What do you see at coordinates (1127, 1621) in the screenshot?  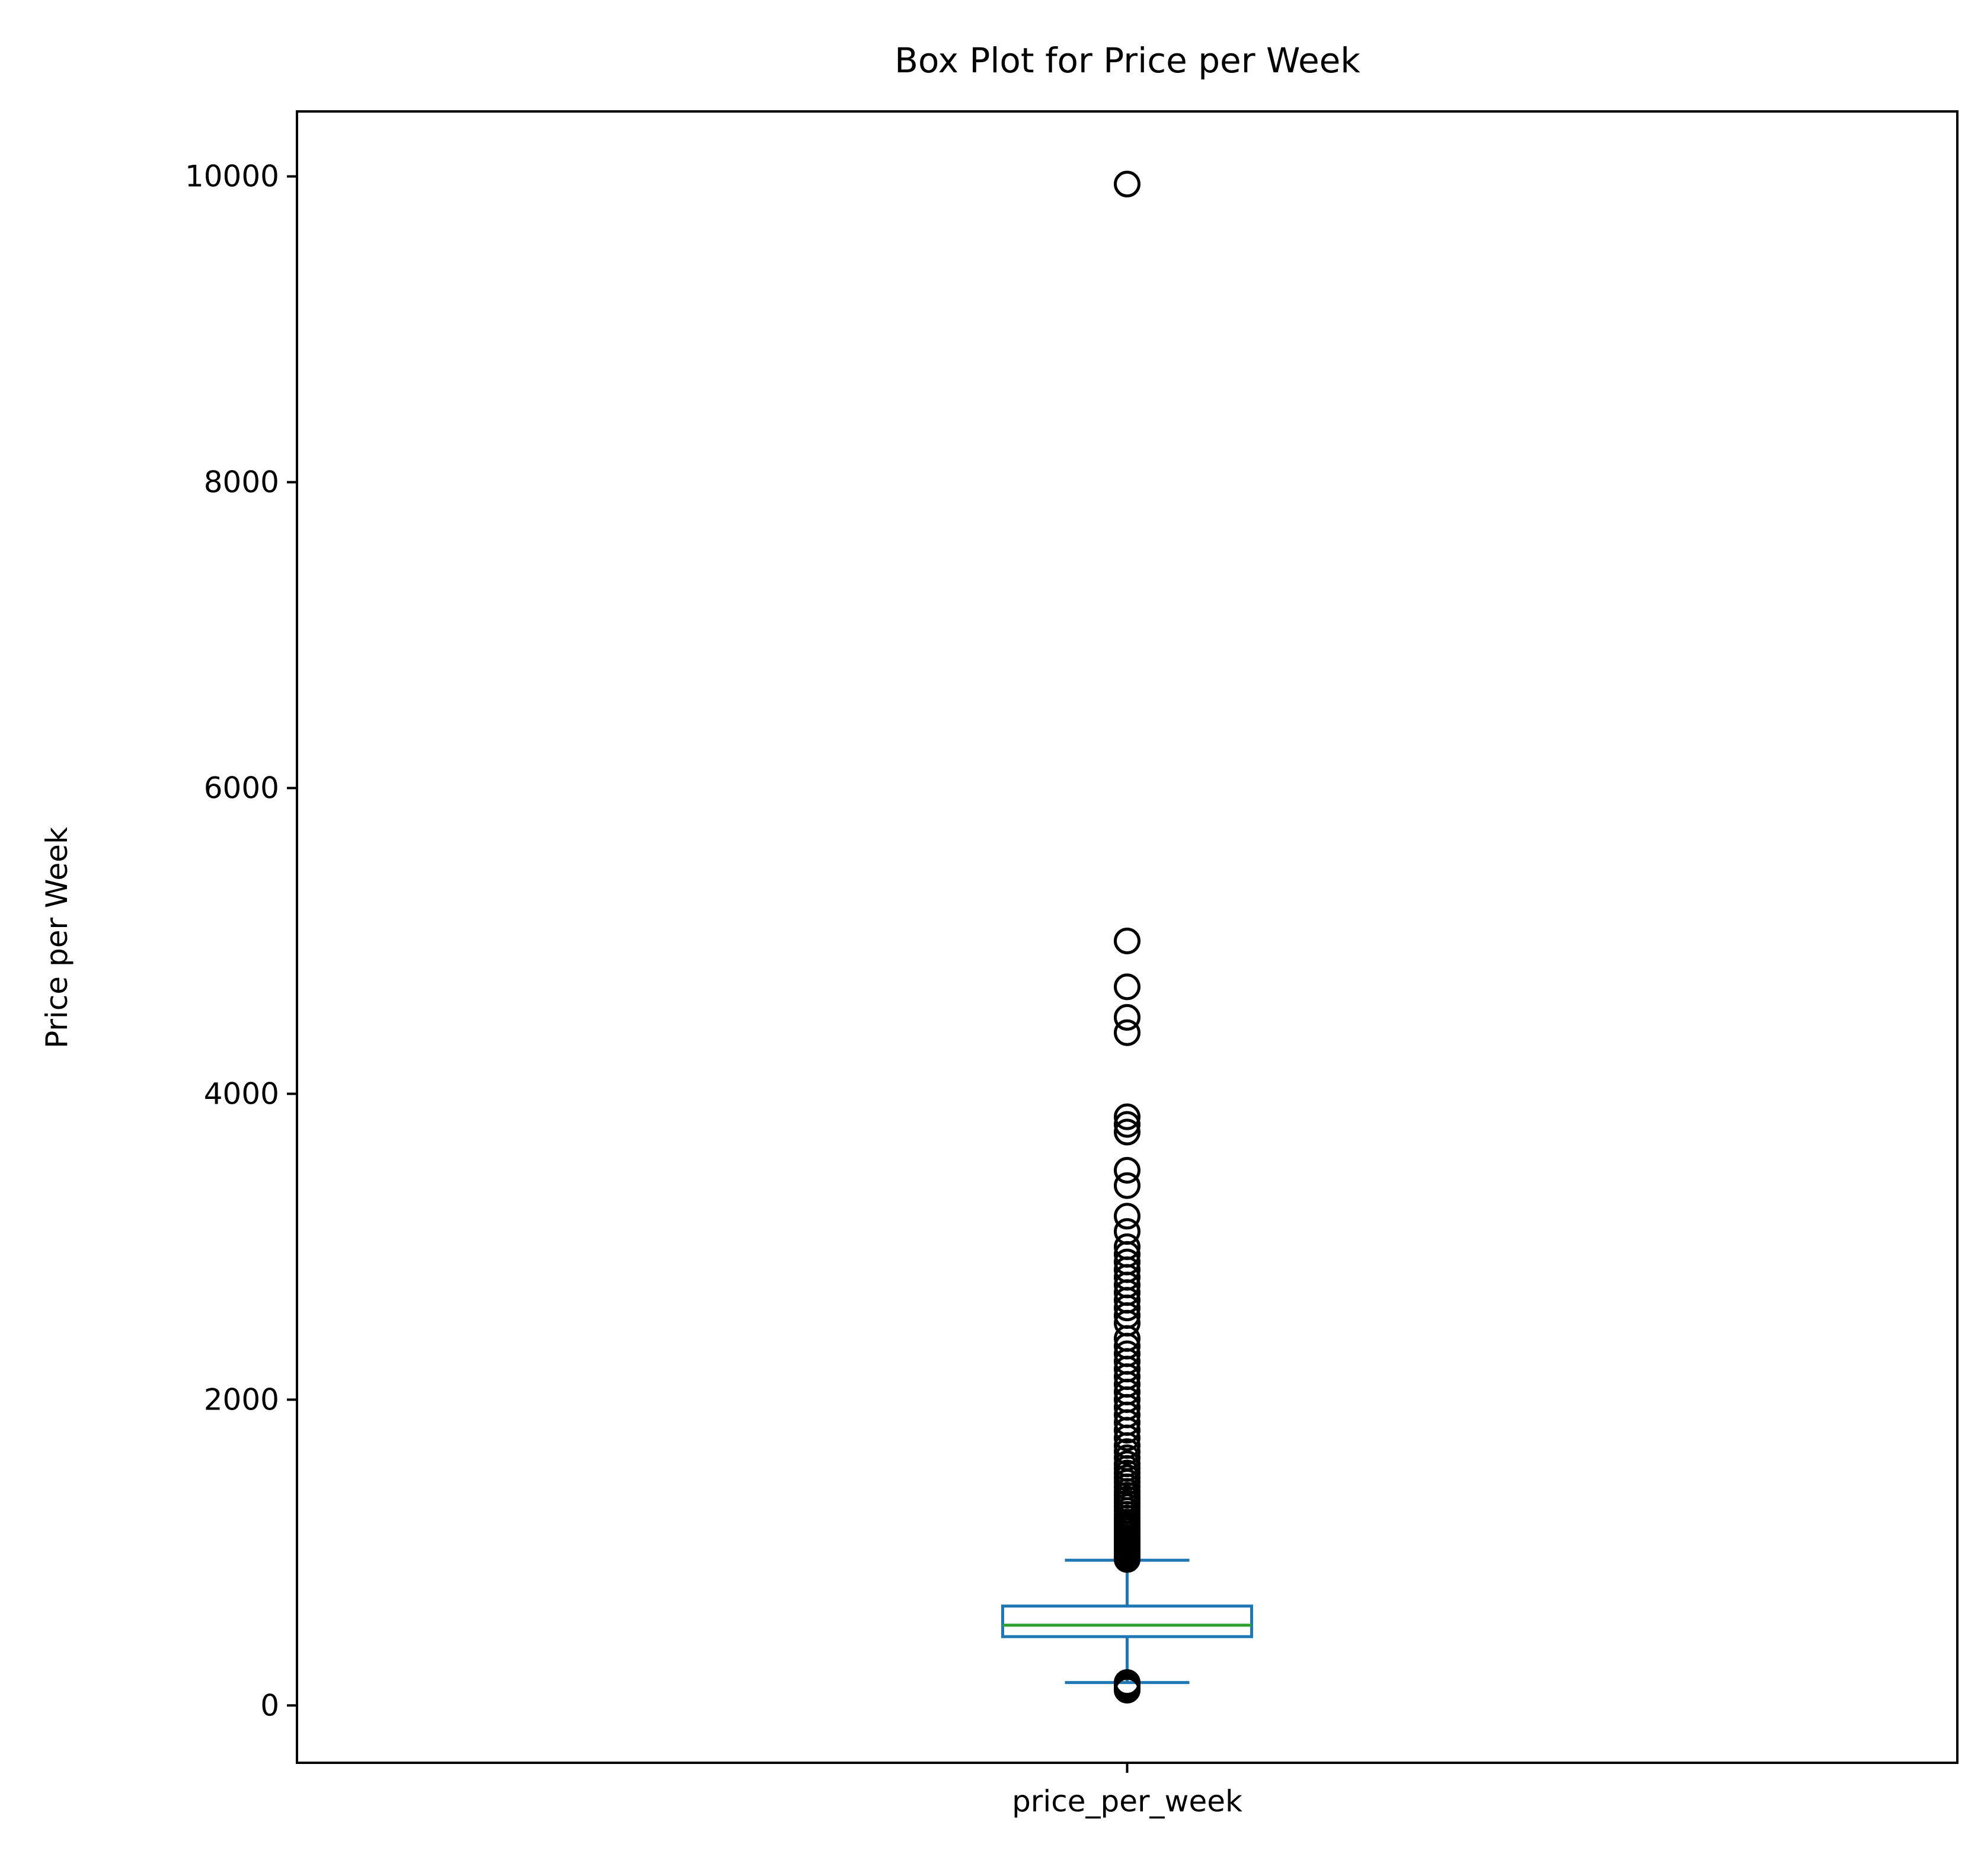 I see `iqr-box` at bounding box center [1127, 1621].